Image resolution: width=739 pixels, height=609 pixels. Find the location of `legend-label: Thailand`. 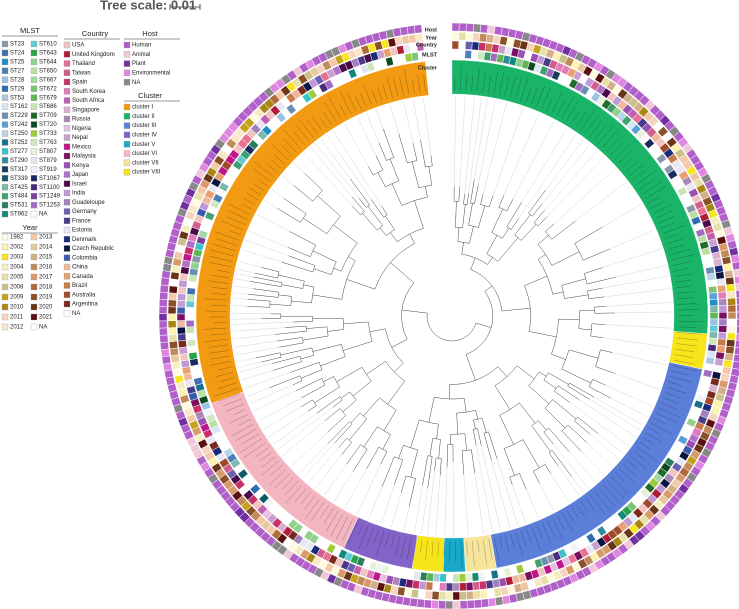

legend-label: Thailand is located at coordinates (83, 64).